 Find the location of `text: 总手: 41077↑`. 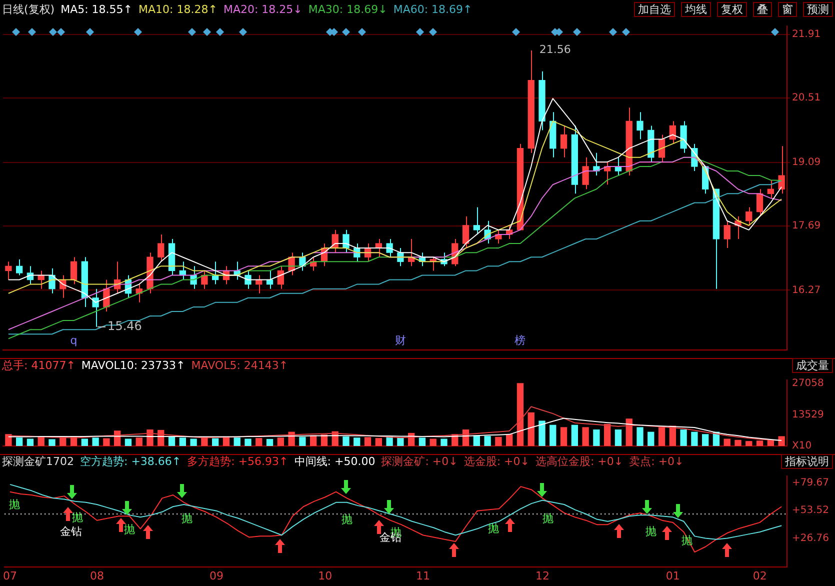

text: 总手: 41077↑ is located at coordinates (39, 365).